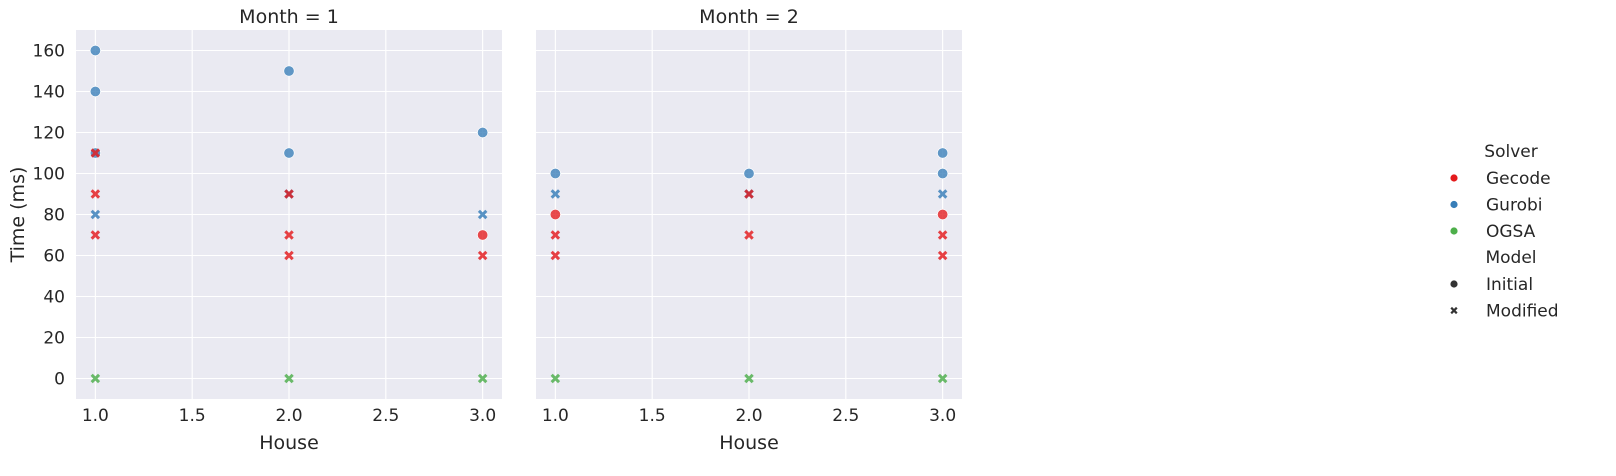 The height and width of the screenshot is (476, 1616). I want to click on legend-marker-gecode, so click(1454, 178).